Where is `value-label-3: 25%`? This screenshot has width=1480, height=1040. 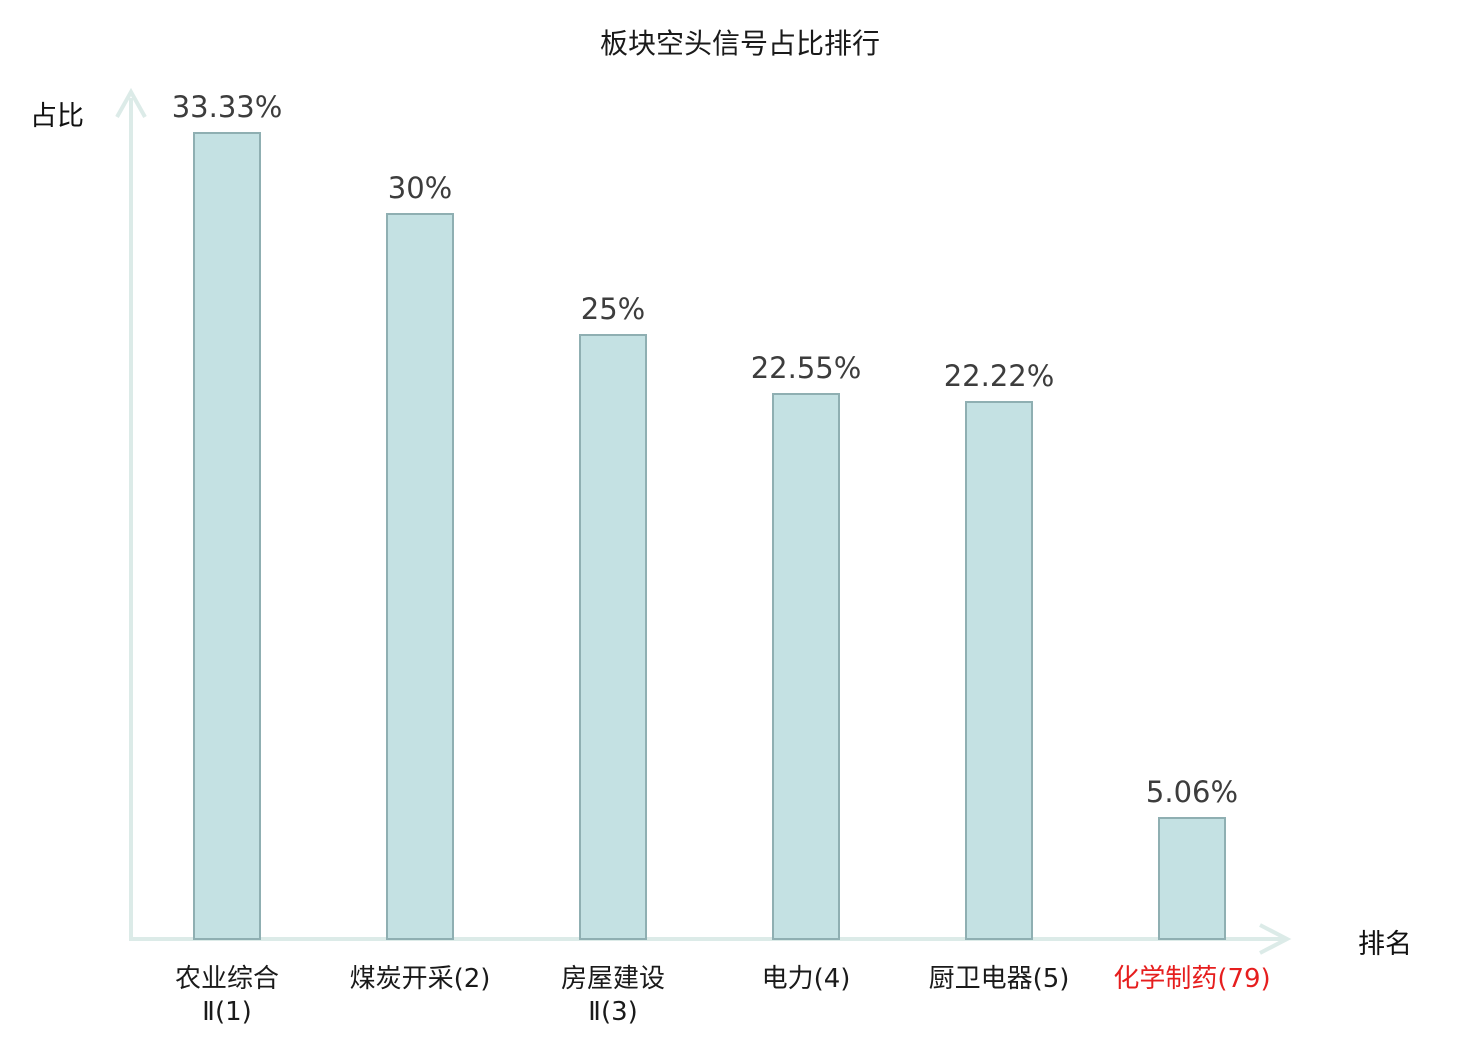
value-label-3: 25% is located at coordinates (613, 309).